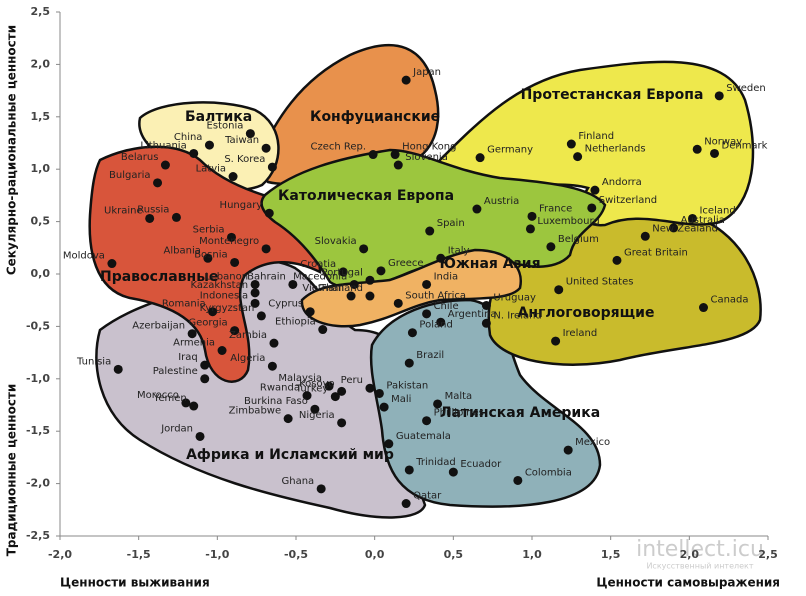 The width and height of the screenshot is (806, 596). Describe the element at coordinates (612, 95) in the screenshot. I see `region-label: Протестанская Европа` at that location.